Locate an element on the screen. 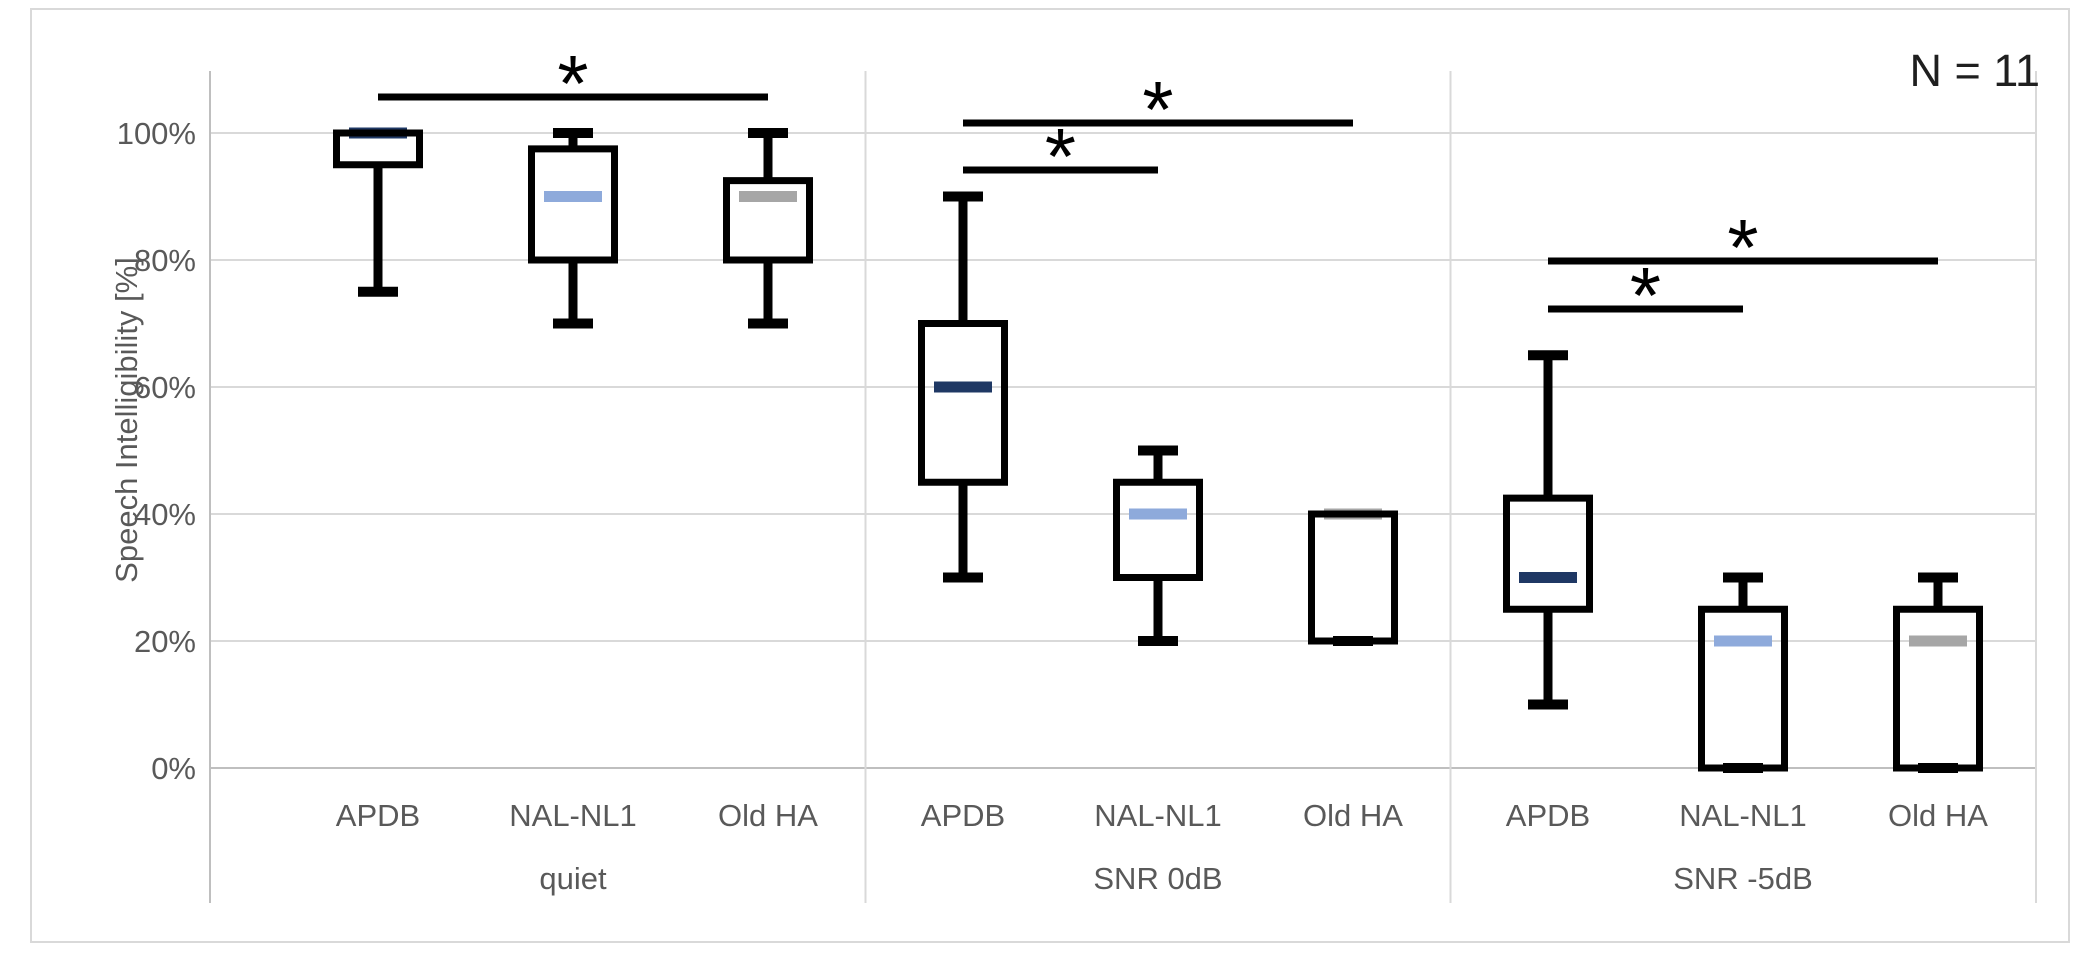 This screenshot has width=2086, height=965. box-snr-5db-apdb is located at coordinates (1548, 530).